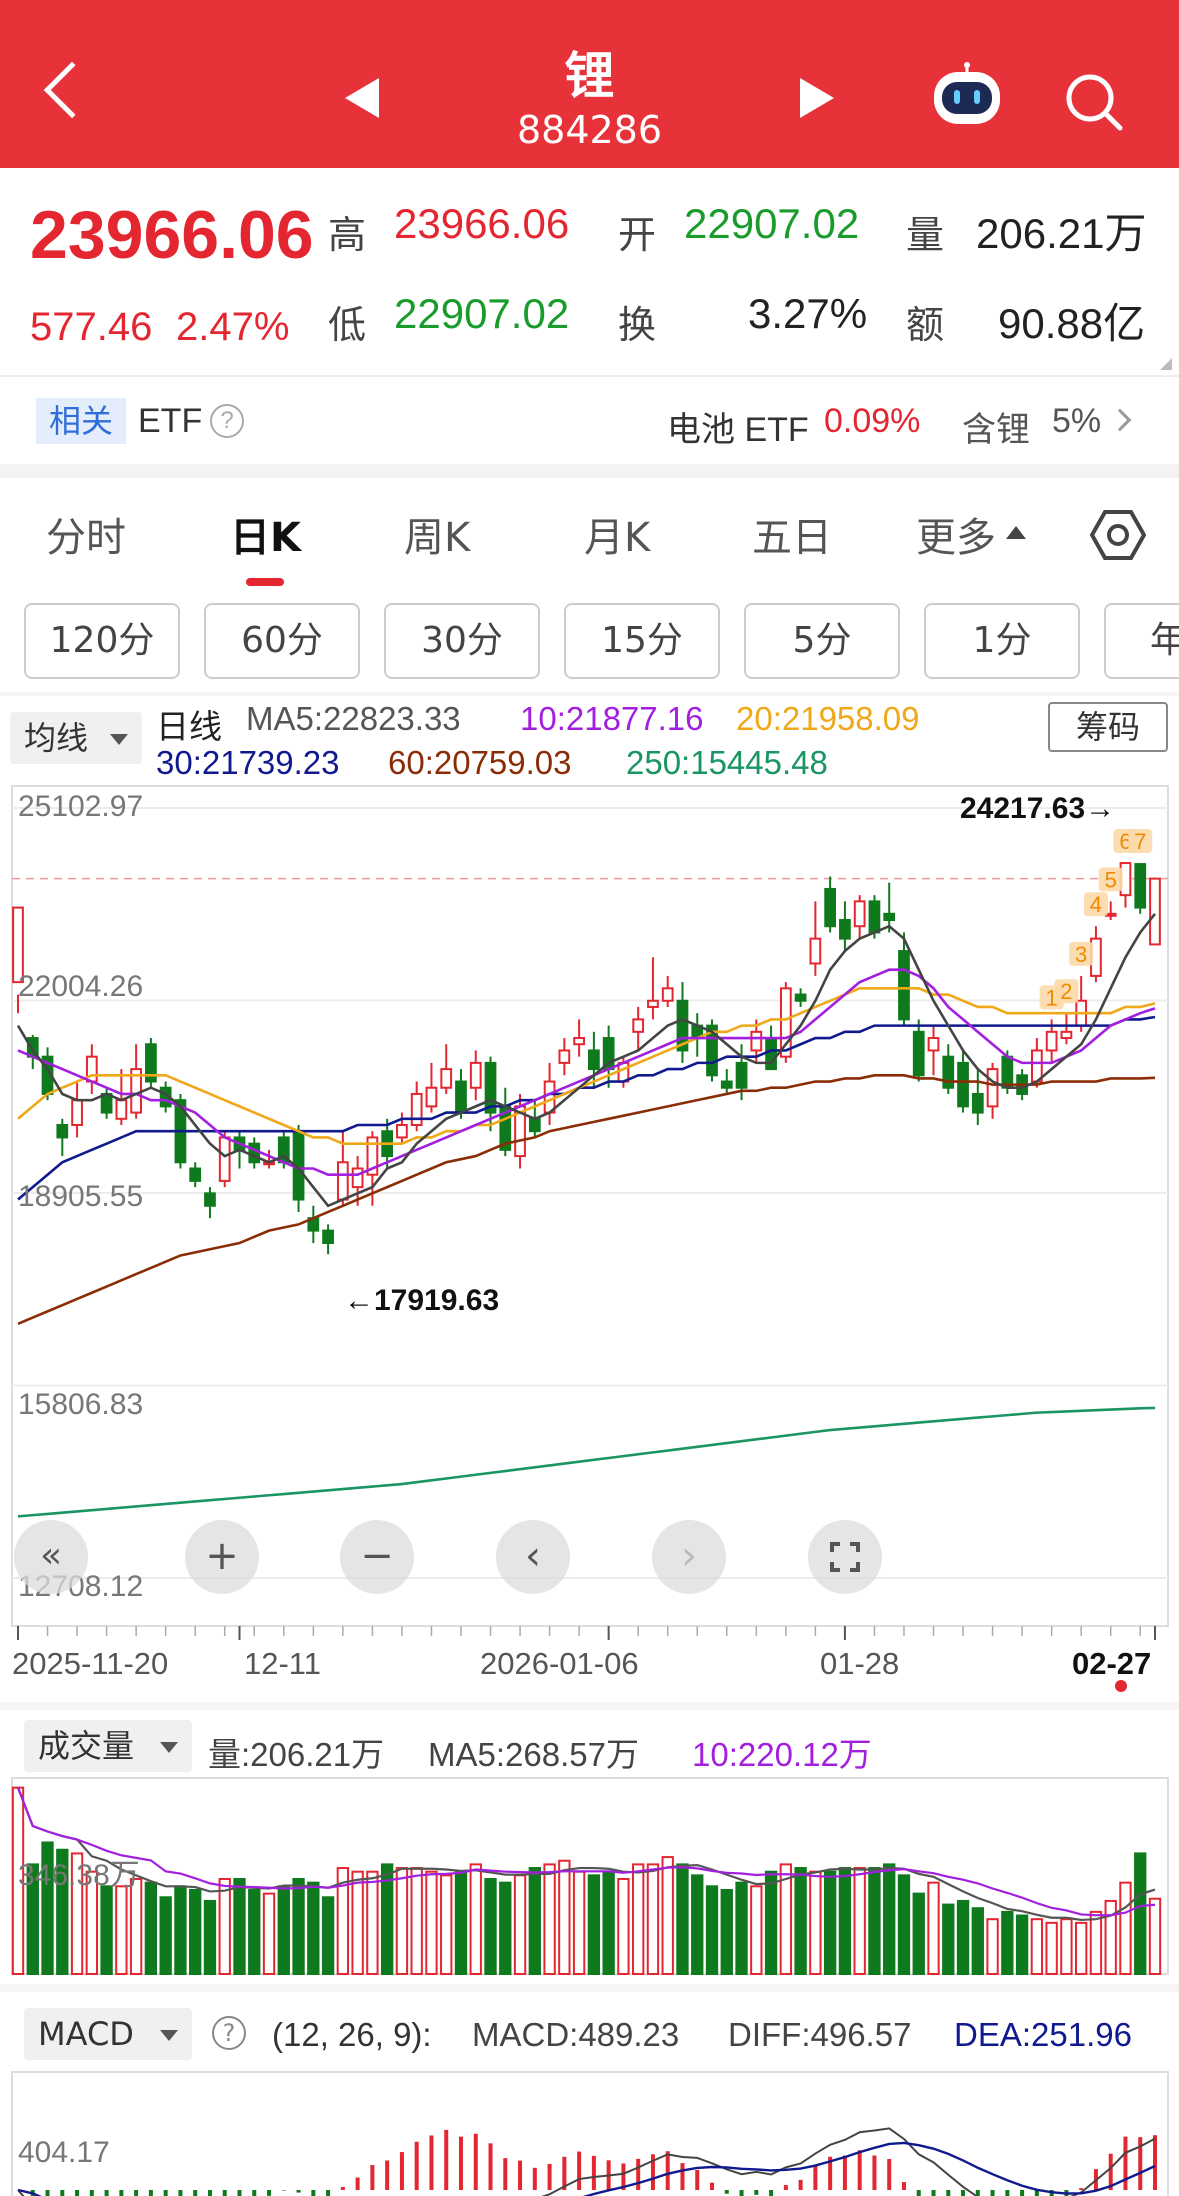  What do you see at coordinates (265, 538) in the screenshot?
I see `tab-daily-k: 日K` at bounding box center [265, 538].